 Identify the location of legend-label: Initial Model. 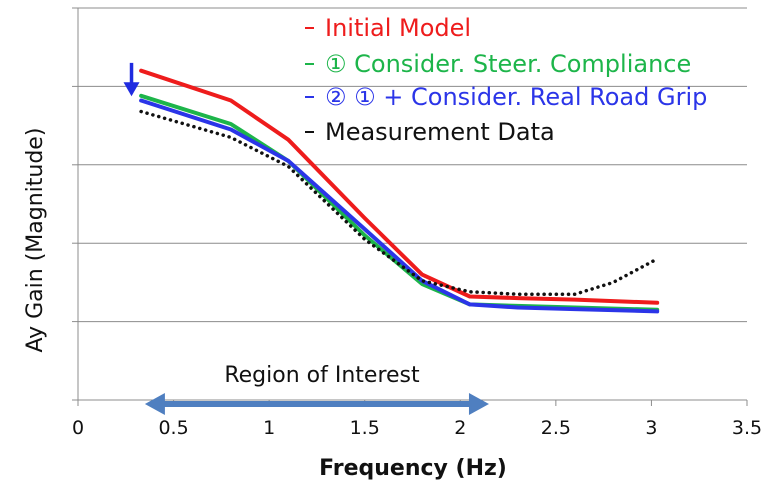
(398, 28).